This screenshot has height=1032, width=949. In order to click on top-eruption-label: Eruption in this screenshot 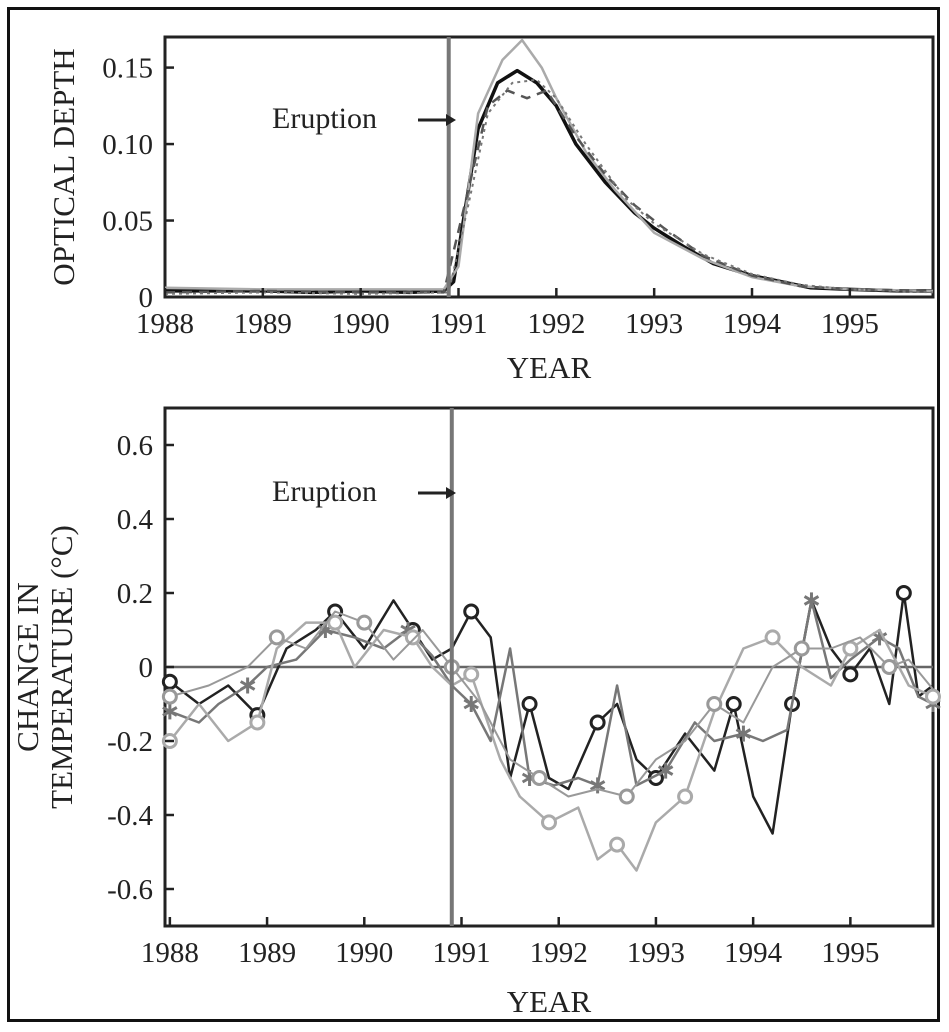, I will do `click(324, 118)`.